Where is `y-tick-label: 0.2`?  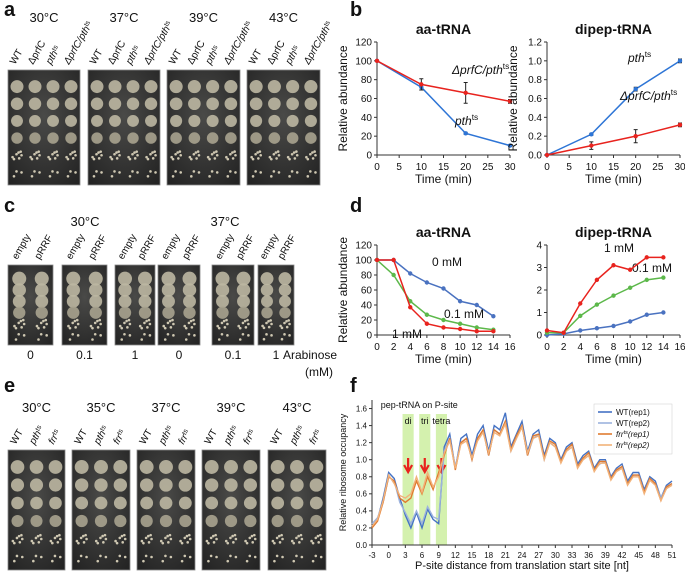 y-tick-label: 0.2 is located at coordinates (362, 528).